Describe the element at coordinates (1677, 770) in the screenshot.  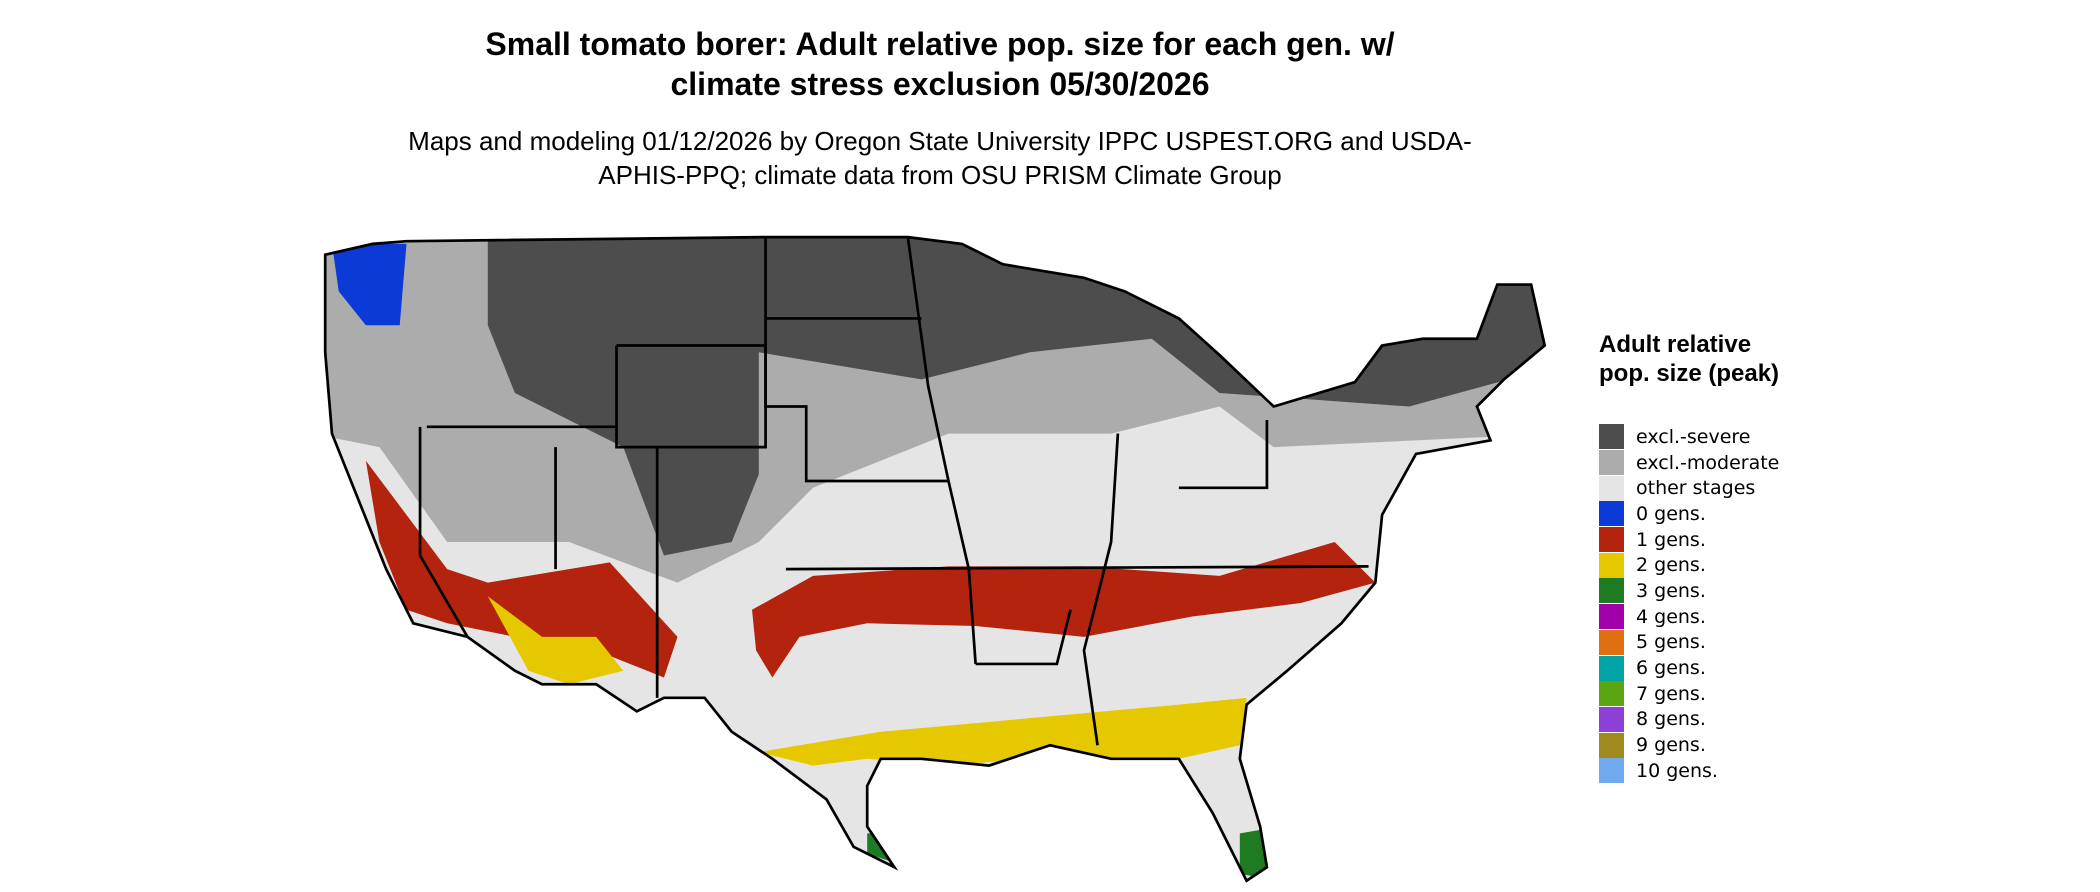
I see `legend-label: 10 gens.` at that location.